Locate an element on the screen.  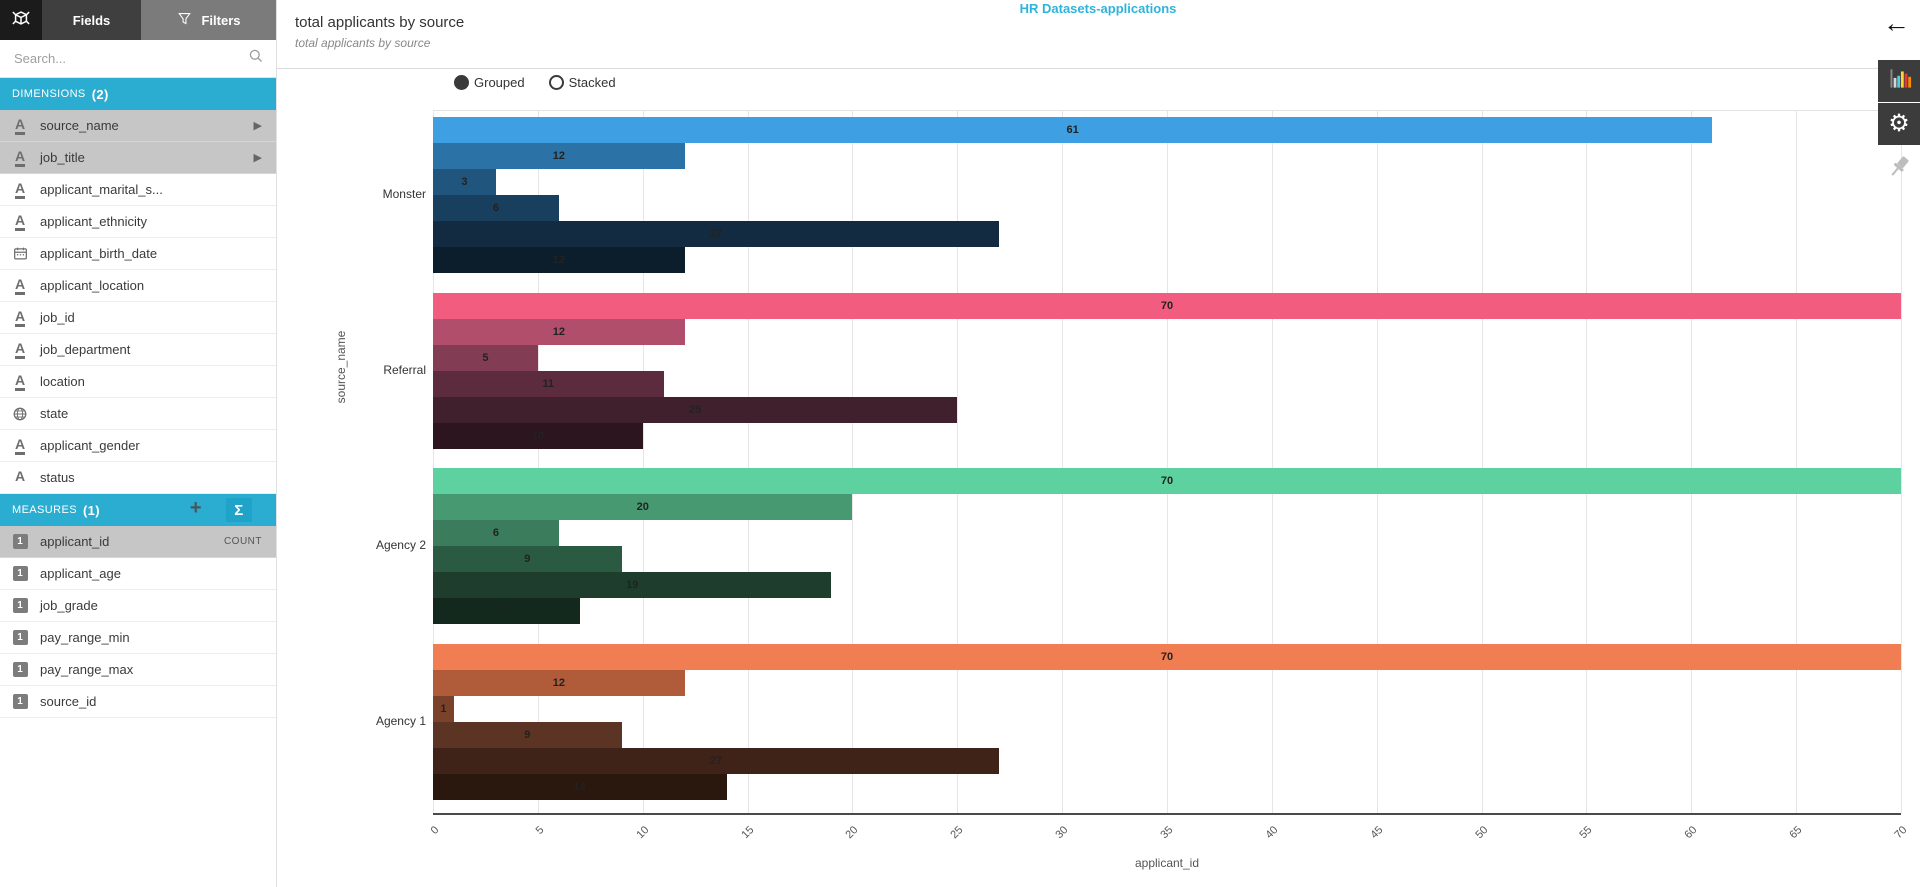
search-icon is located at coordinates (256, 58).